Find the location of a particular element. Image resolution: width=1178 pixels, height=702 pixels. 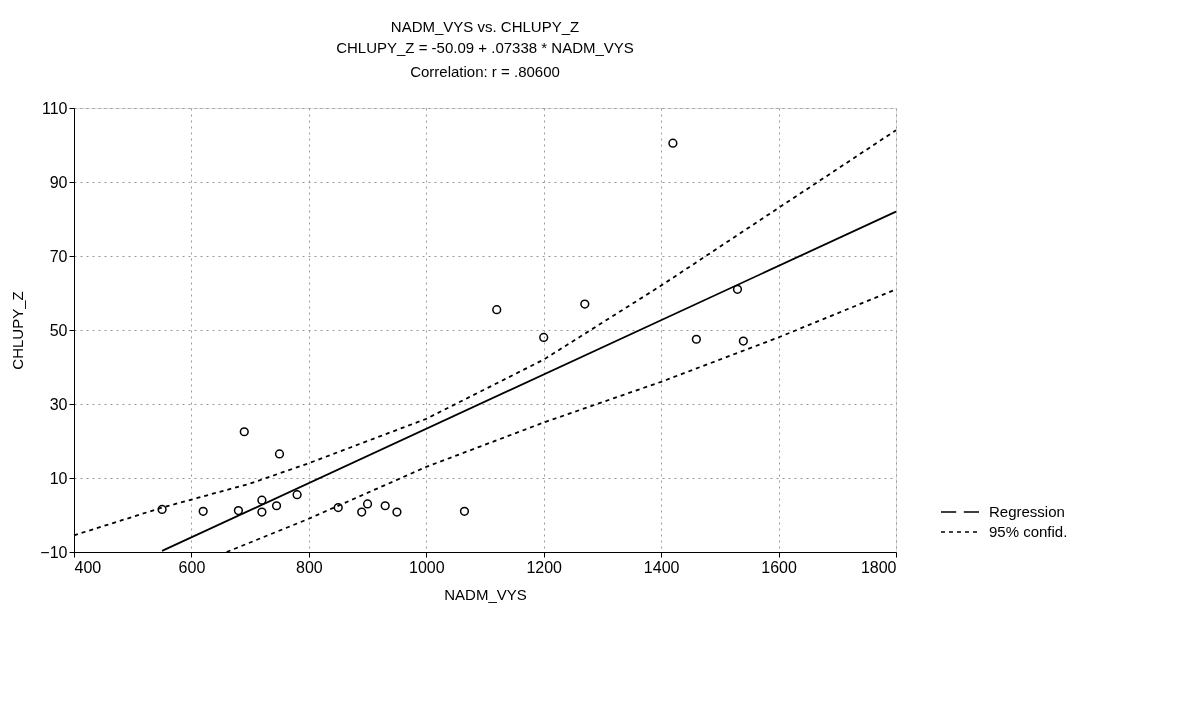

x-tick-label: 800 is located at coordinates (309, 567).